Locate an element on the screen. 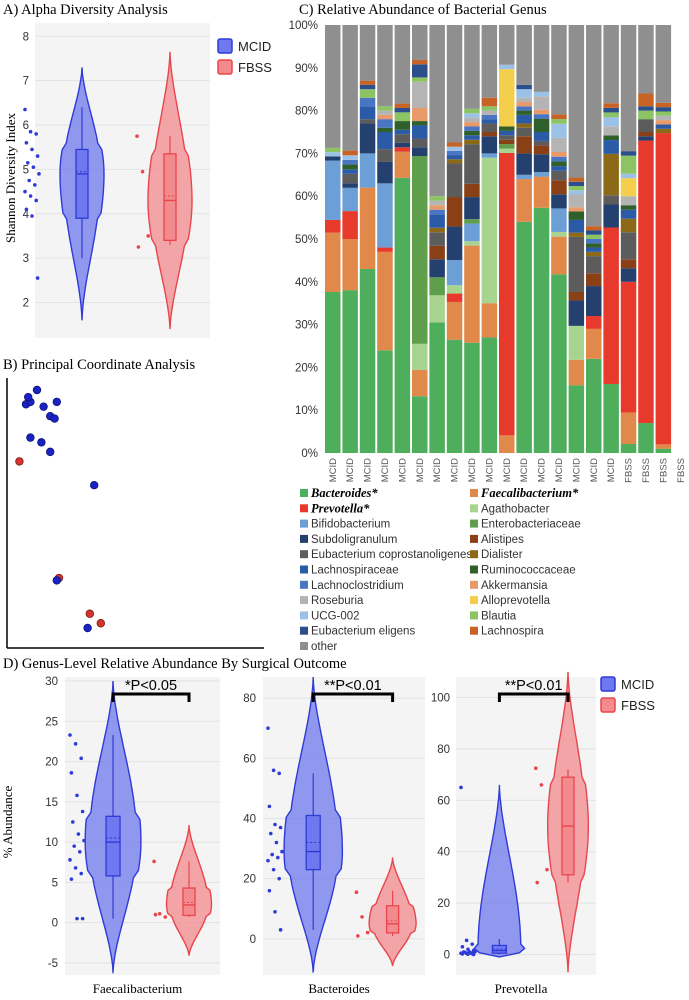 The height and width of the screenshot is (1000, 689). y-tick-label: 20% is located at coordinates (306, 368).